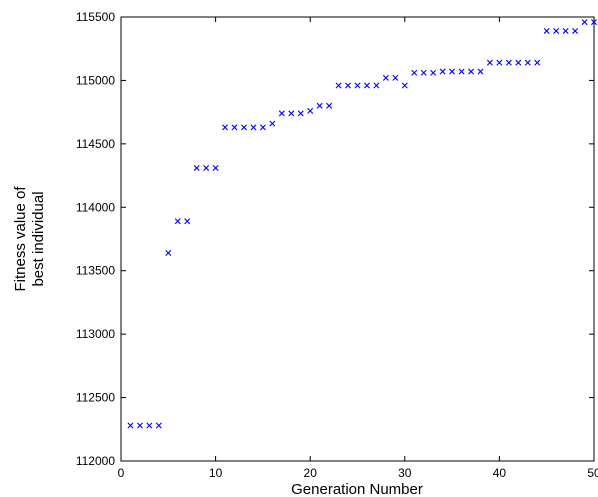  What do you see at coordinates (95, 80) in the screenshot?
I see `y-tick-label: 115000` at bounding box center [95, 80].